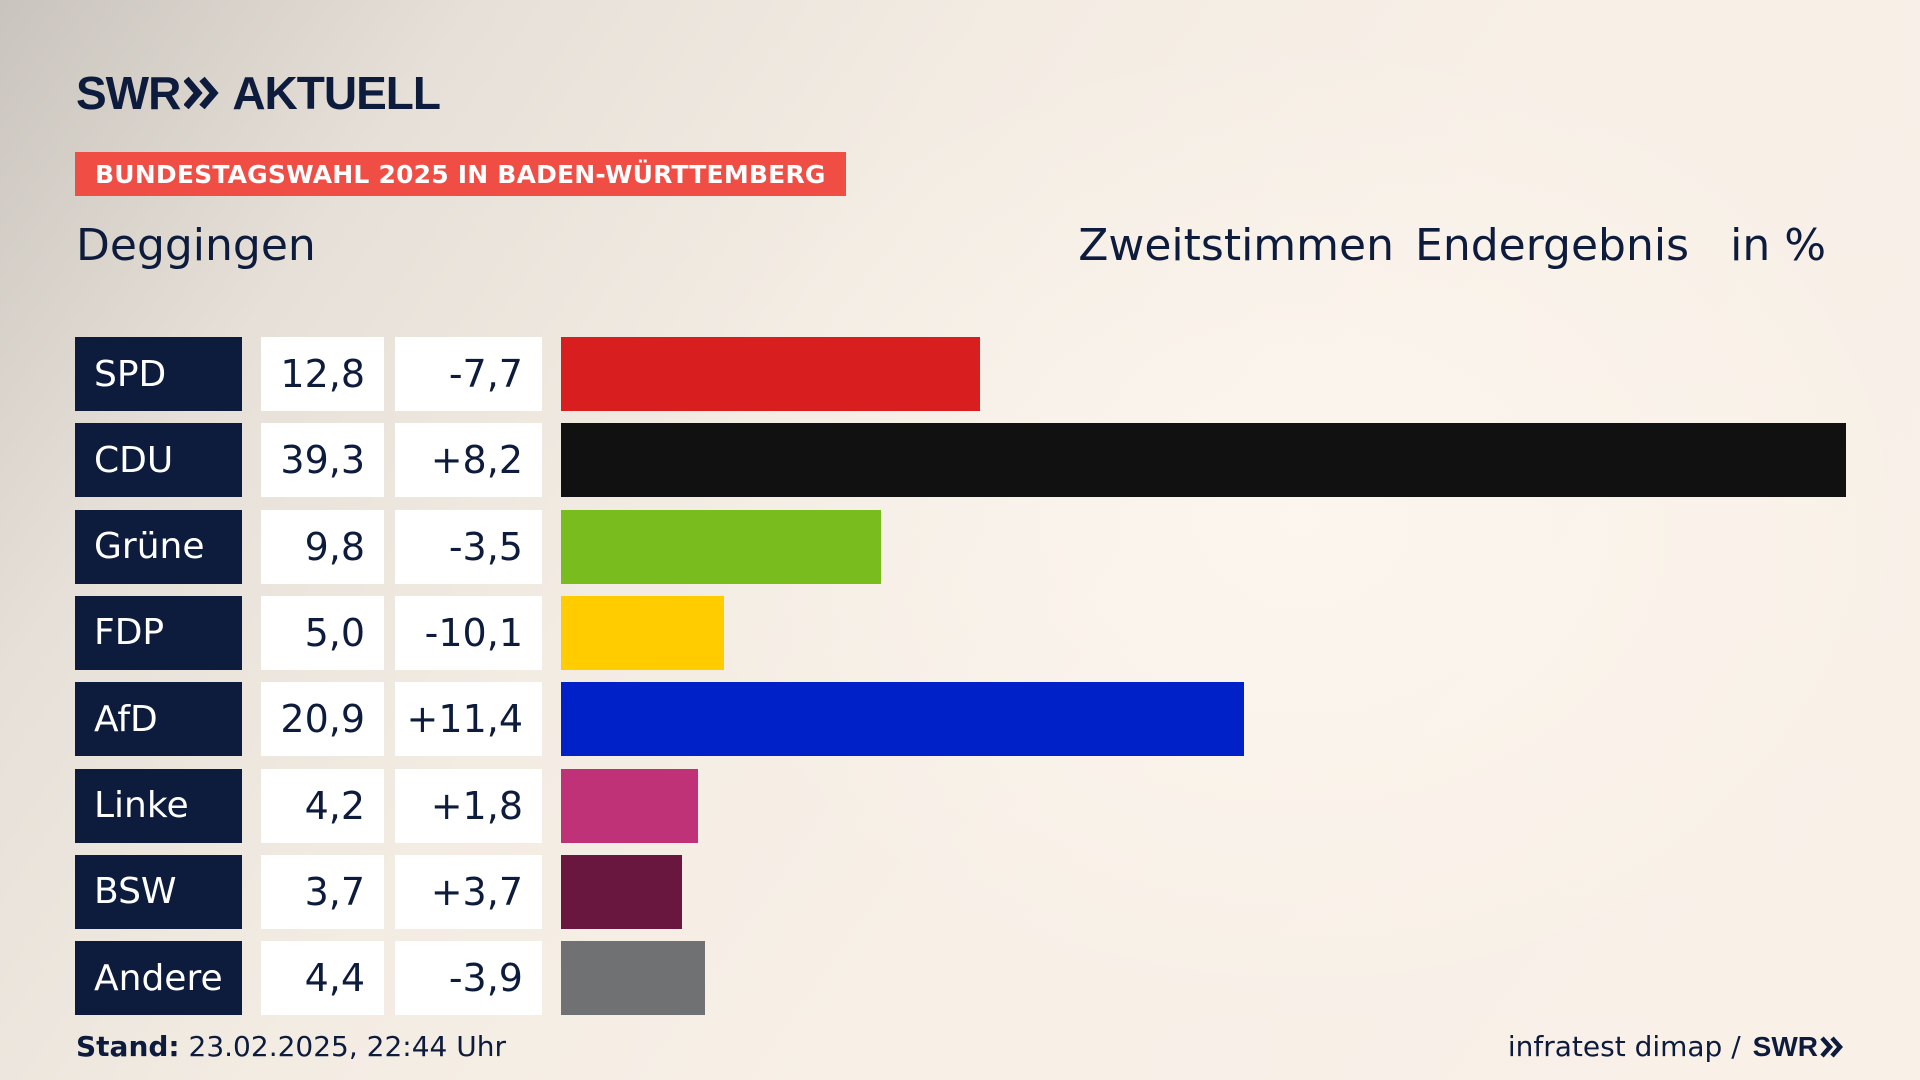  Describe the element at coordinates (468, 374) in the screenshot. I see `change-label: -7,7` at that location.